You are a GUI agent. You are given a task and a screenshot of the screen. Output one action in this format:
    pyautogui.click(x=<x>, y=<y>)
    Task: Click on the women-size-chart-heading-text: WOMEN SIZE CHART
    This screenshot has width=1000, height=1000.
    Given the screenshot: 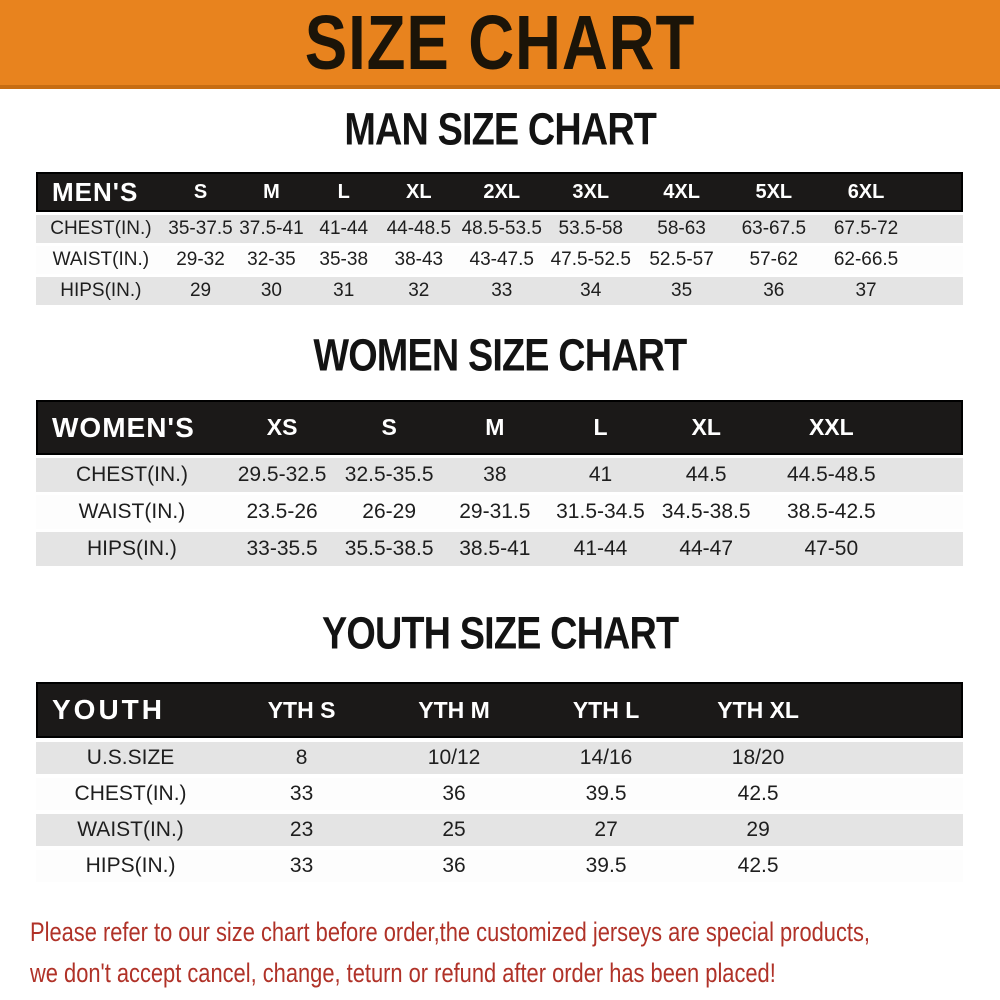 What is the action you would take?
    pyautogui.click(x=500, y=355)
    